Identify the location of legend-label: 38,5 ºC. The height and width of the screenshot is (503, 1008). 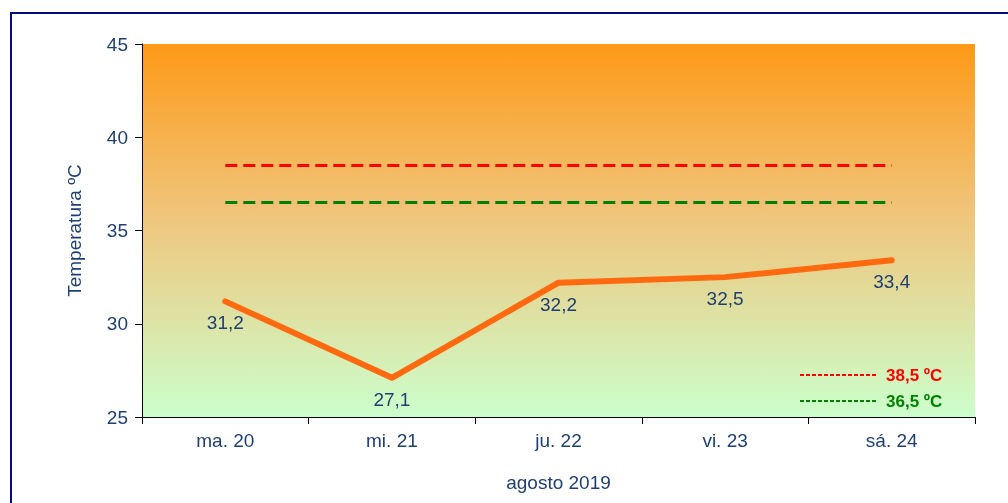
(914, 375).